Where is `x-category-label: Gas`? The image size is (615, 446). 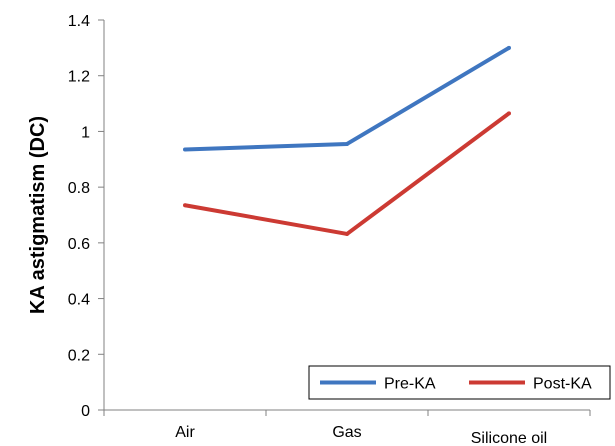 x-category-label: Gas is located at coordinates (346, 432).